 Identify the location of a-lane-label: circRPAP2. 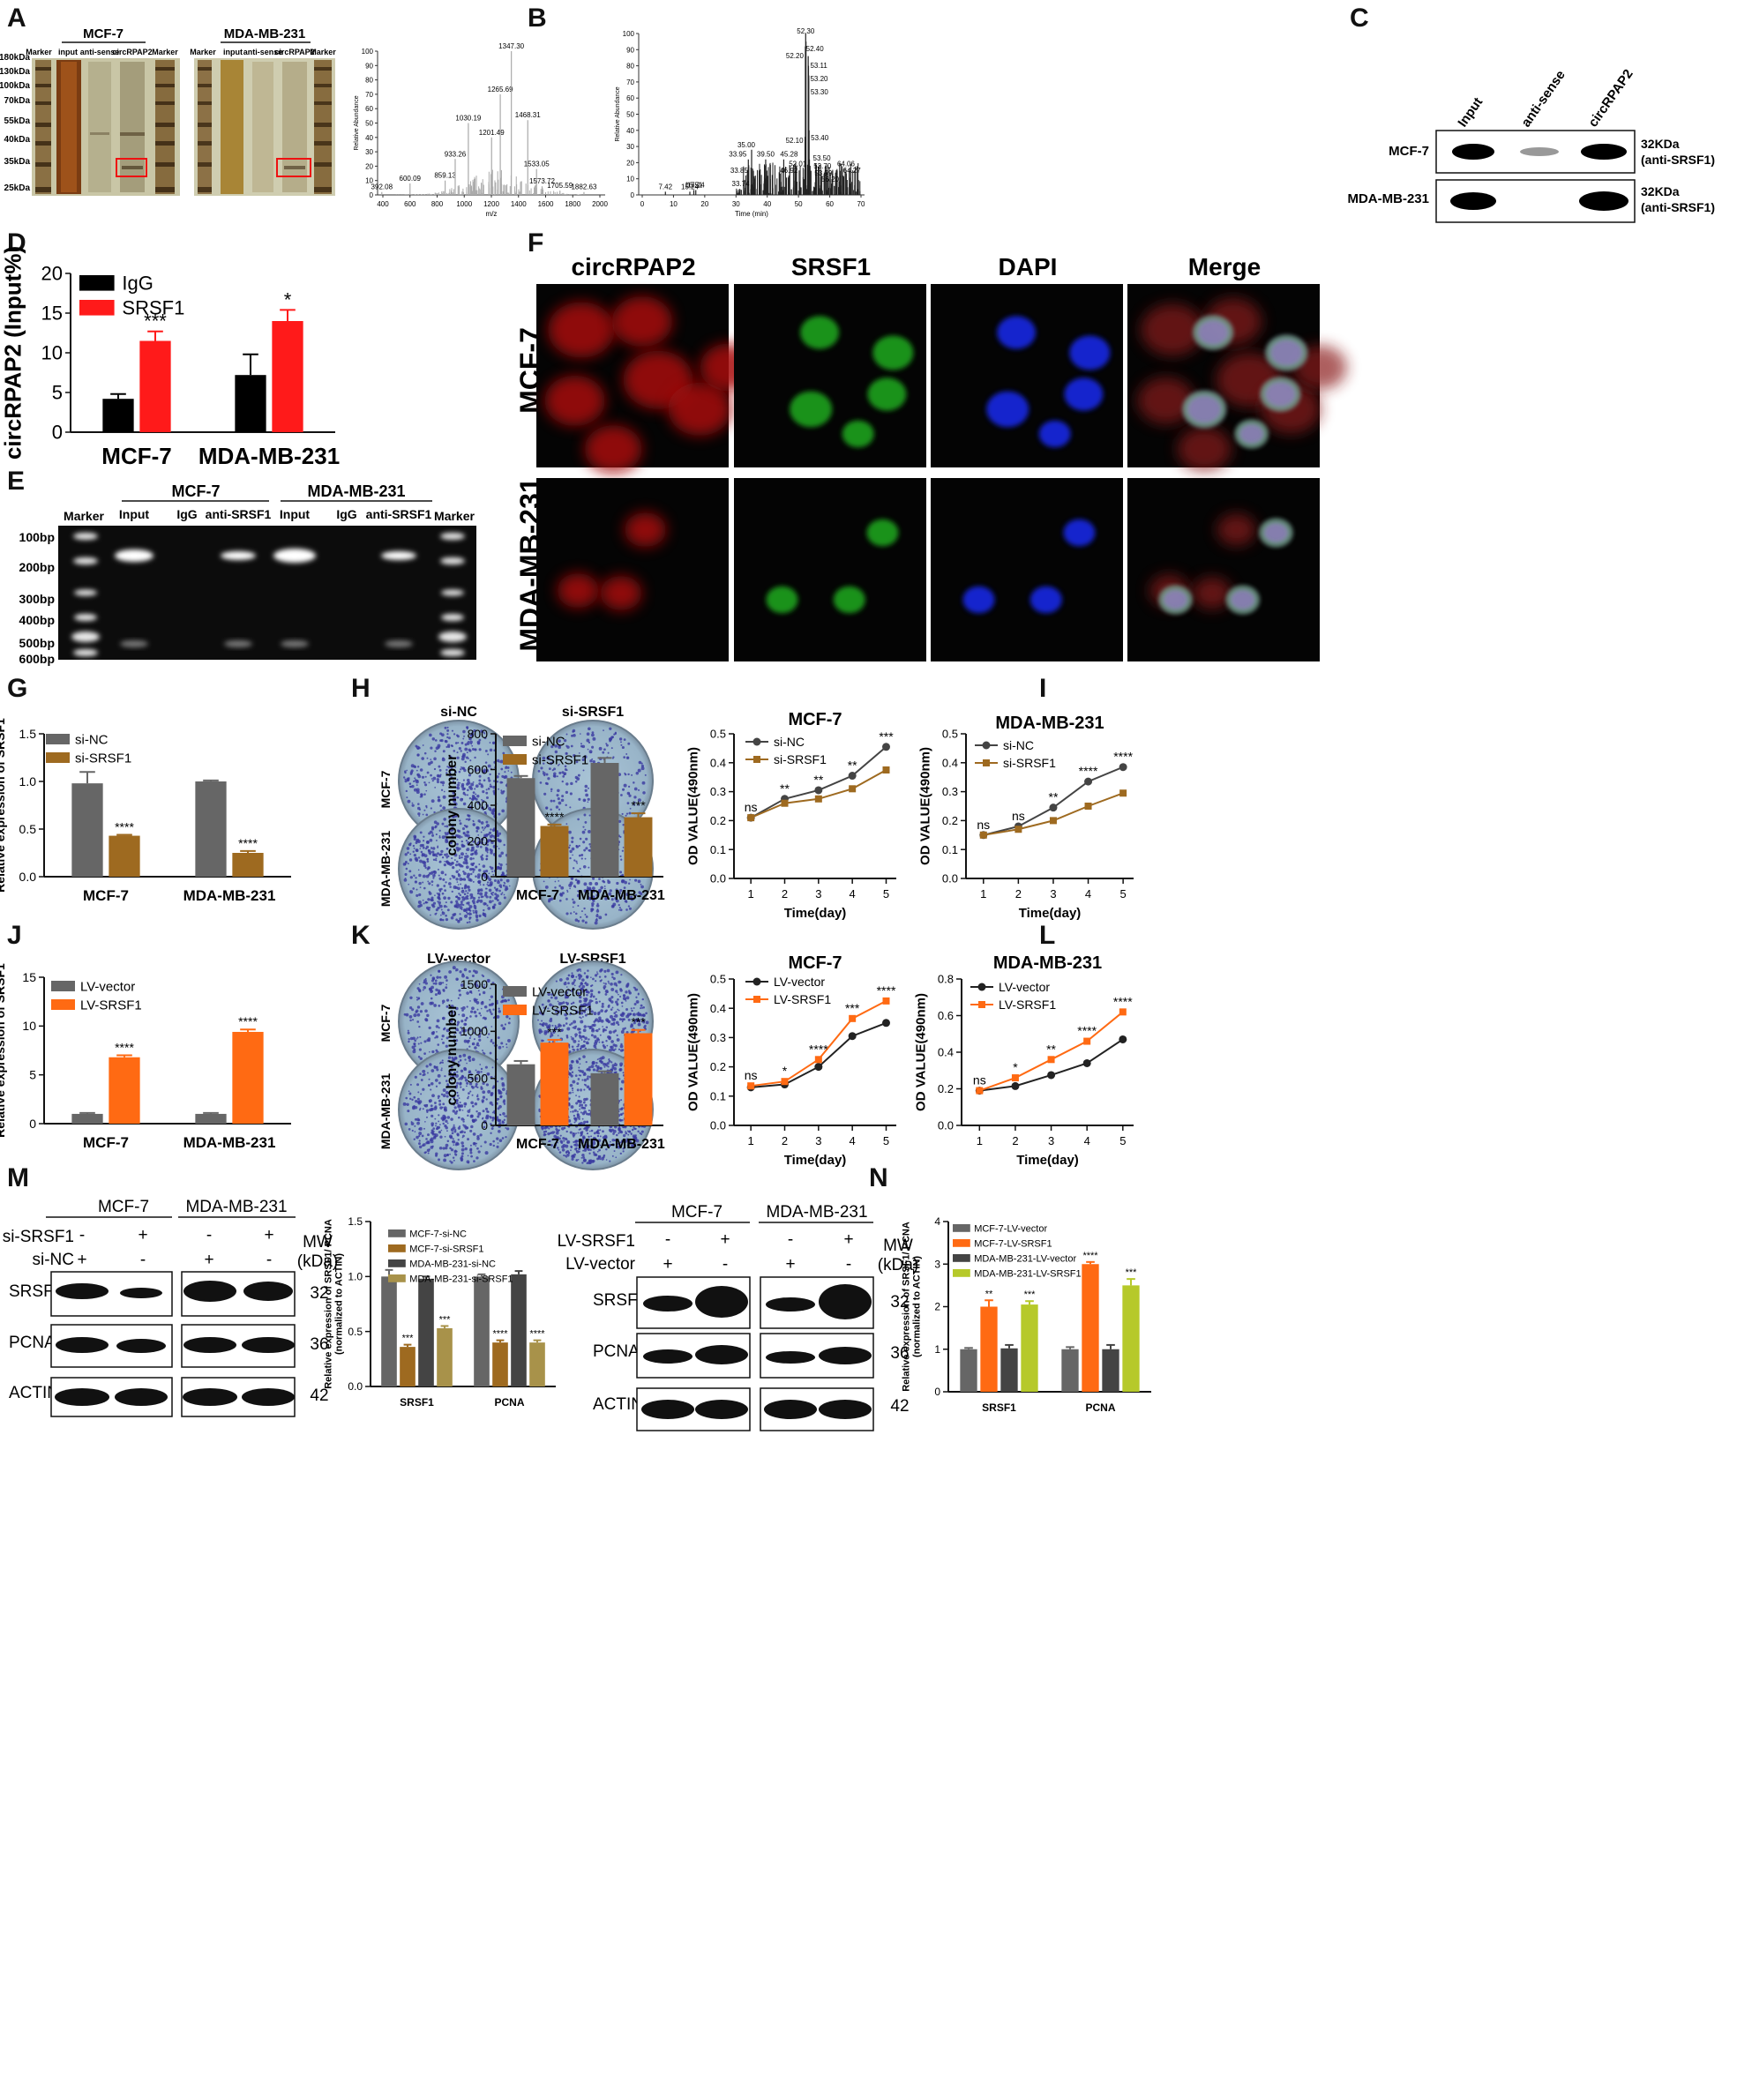
(132, 52).